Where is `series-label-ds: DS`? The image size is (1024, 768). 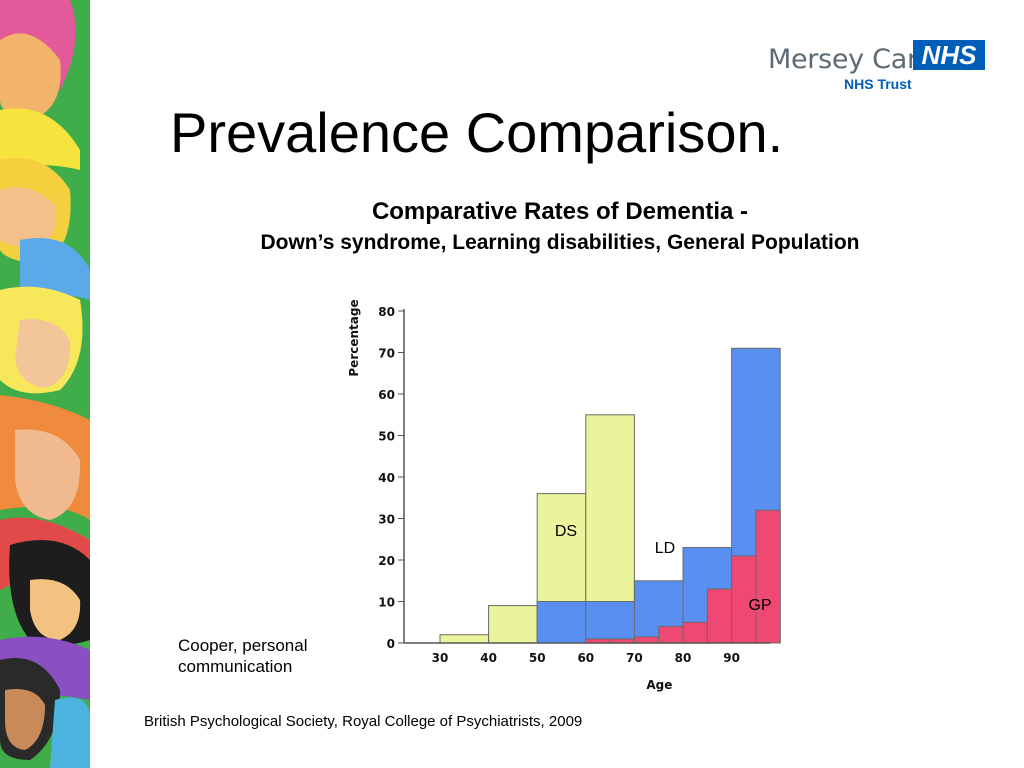
series-label-ds: DS is located at coordinates (566, 531).